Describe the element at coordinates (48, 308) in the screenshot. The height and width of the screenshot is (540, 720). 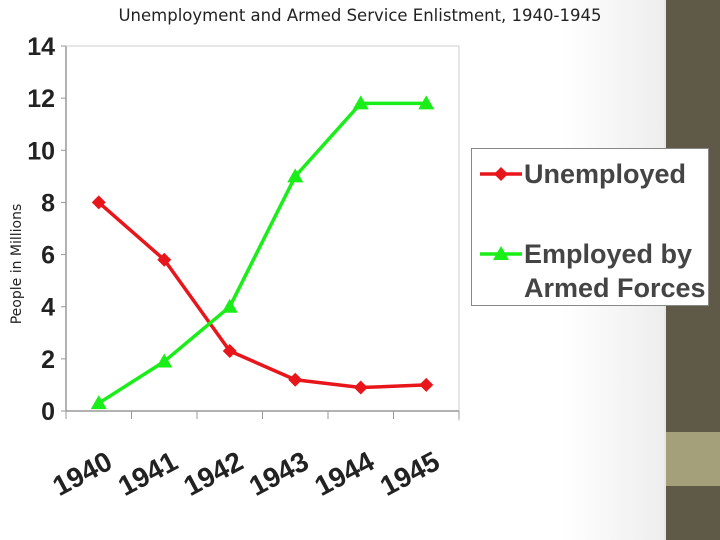
I see `y-tick-label: 4` at that location.